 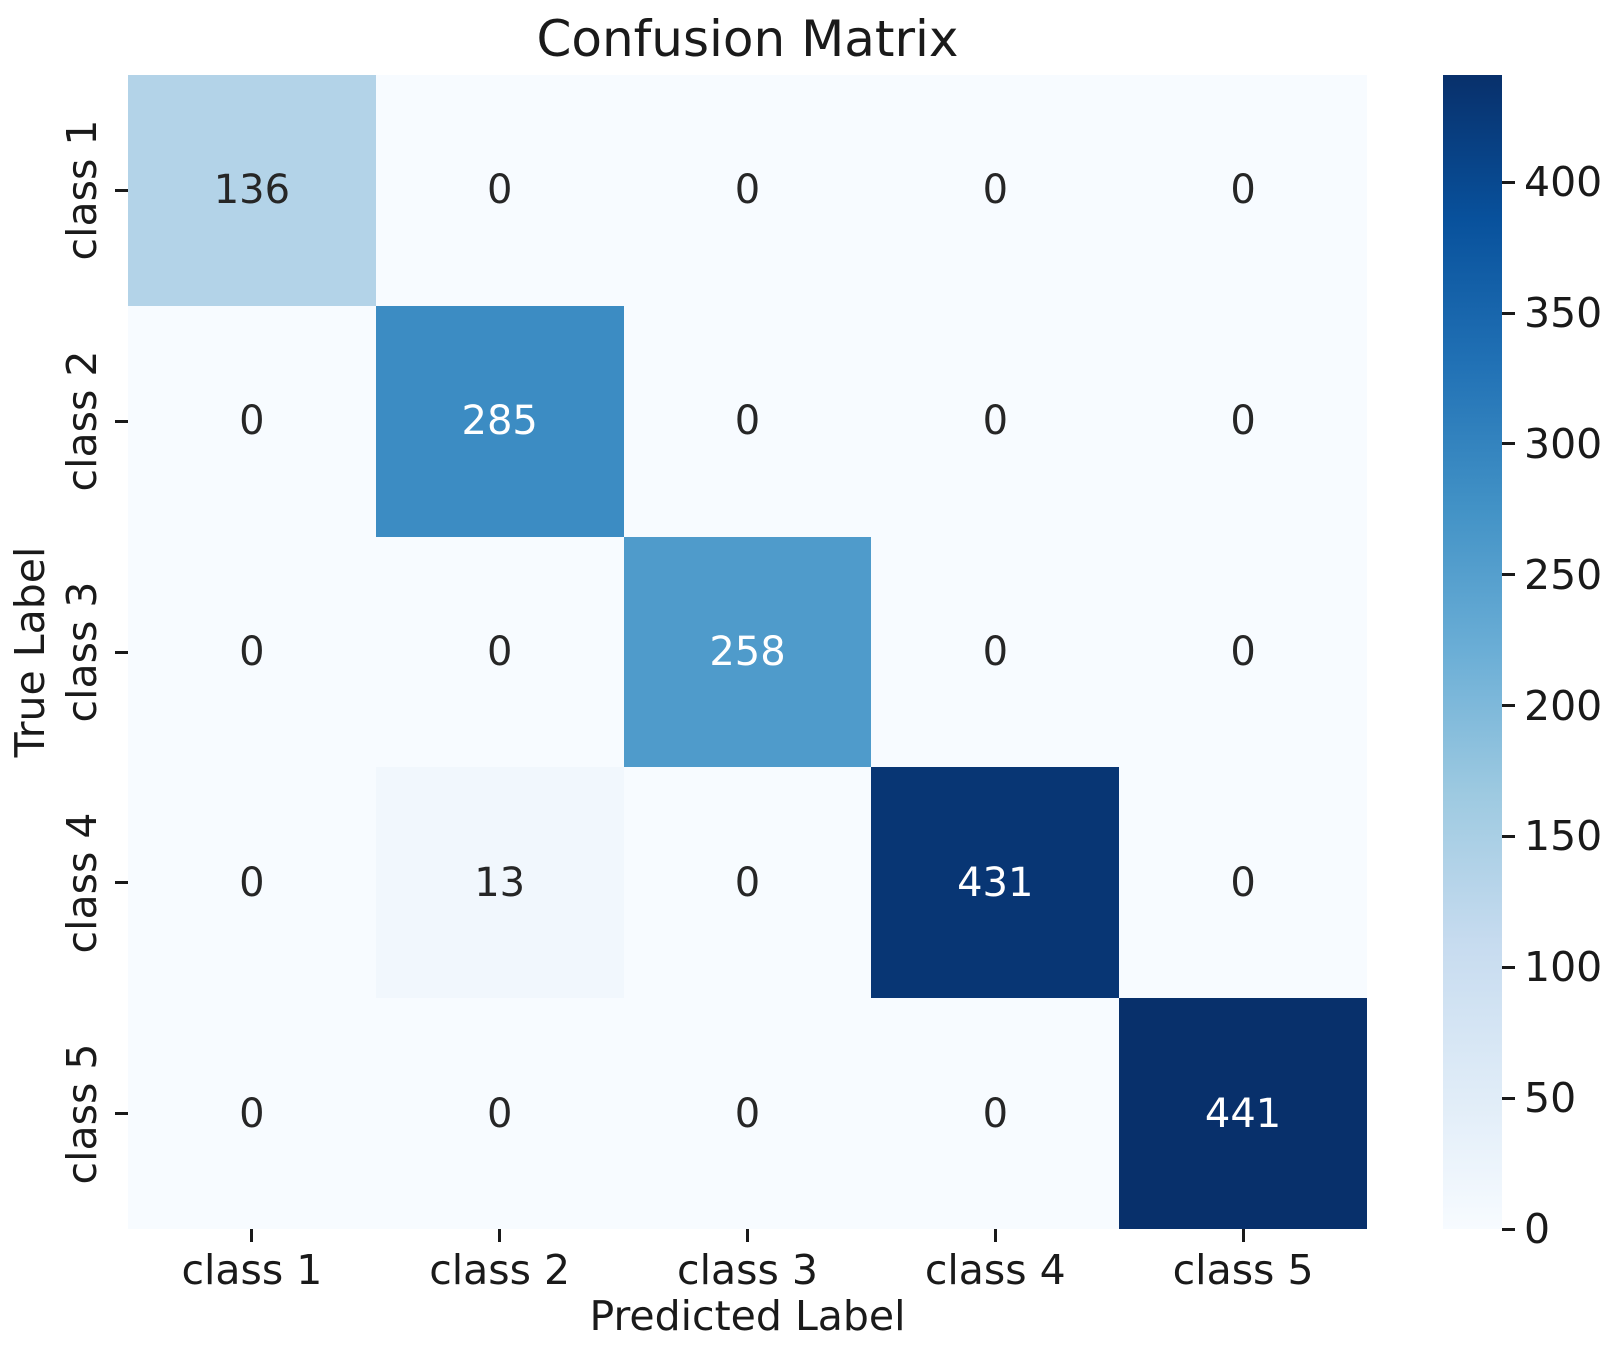 I want to click on y-tick-label: class 2, so click(x=82, y=421).